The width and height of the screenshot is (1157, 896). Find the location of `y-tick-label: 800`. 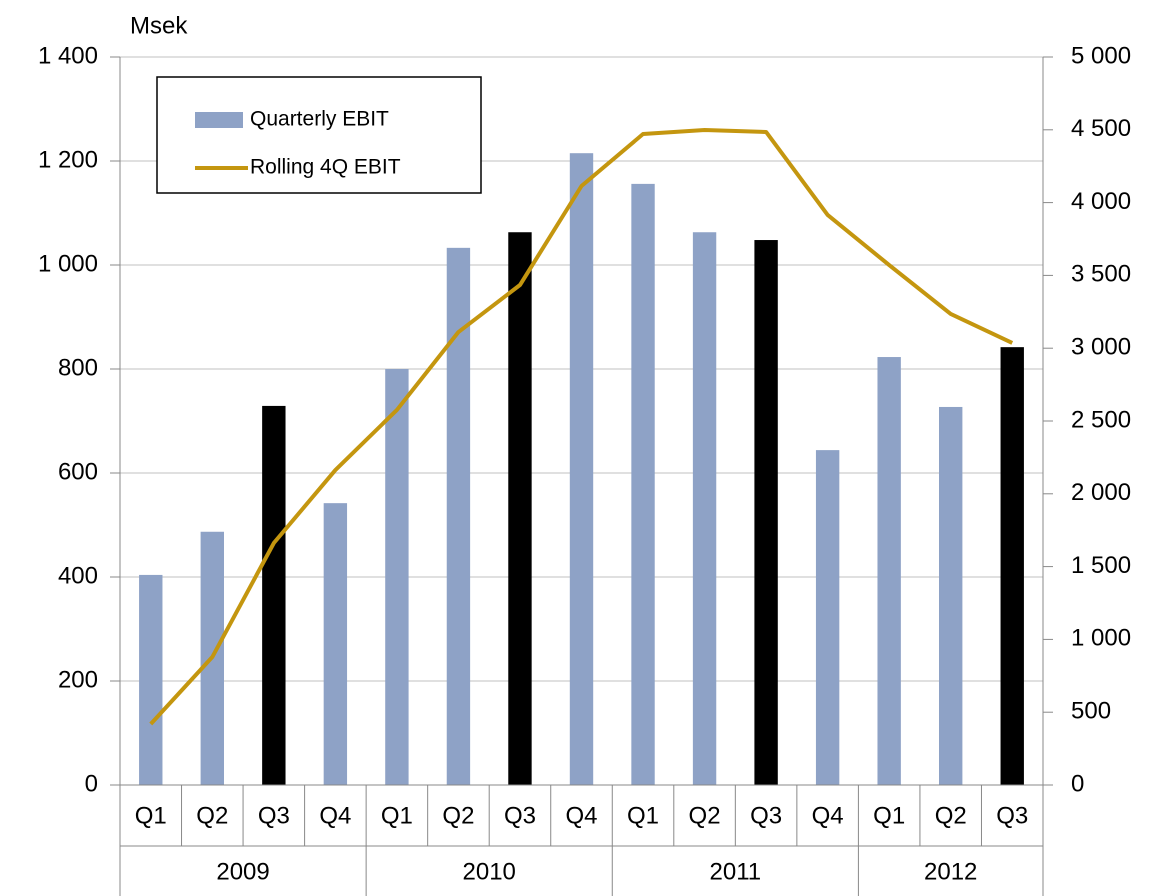

y-tick-label: 800 is located at coordinates (78, 367).